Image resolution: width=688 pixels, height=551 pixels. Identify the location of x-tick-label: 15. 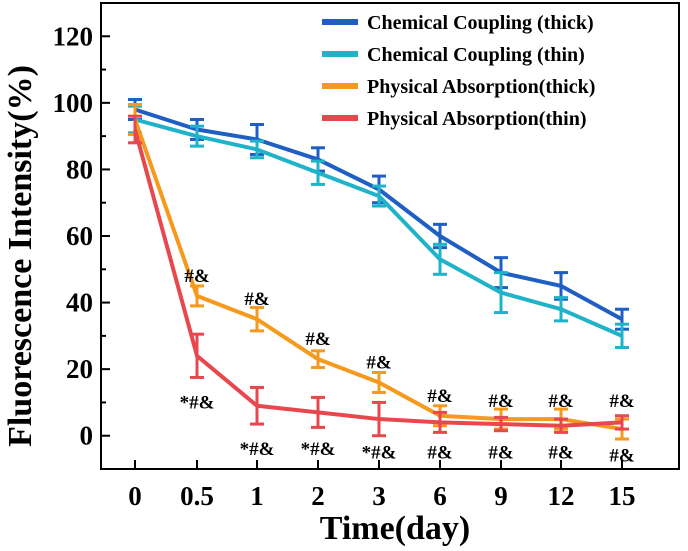
(622, 496).